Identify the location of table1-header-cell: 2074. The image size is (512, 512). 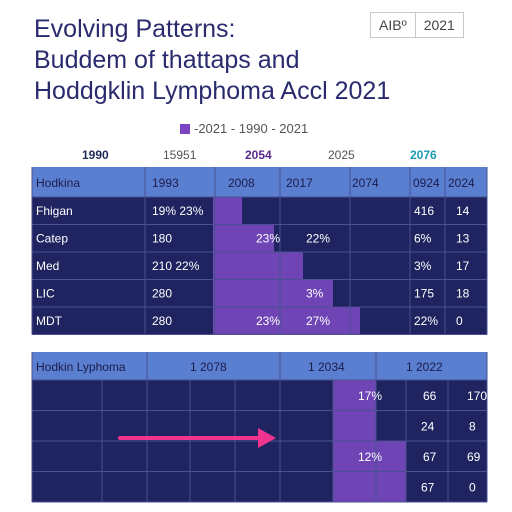
(365, 183).